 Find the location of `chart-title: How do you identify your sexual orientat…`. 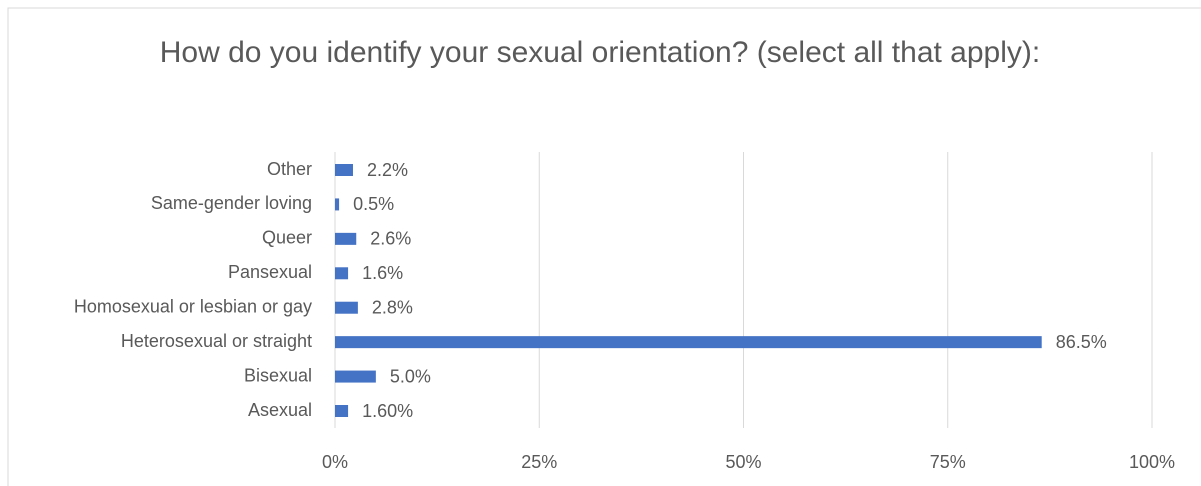

chart-title: How do you identify your sexual orientat… is located at coordinates (600, 52).